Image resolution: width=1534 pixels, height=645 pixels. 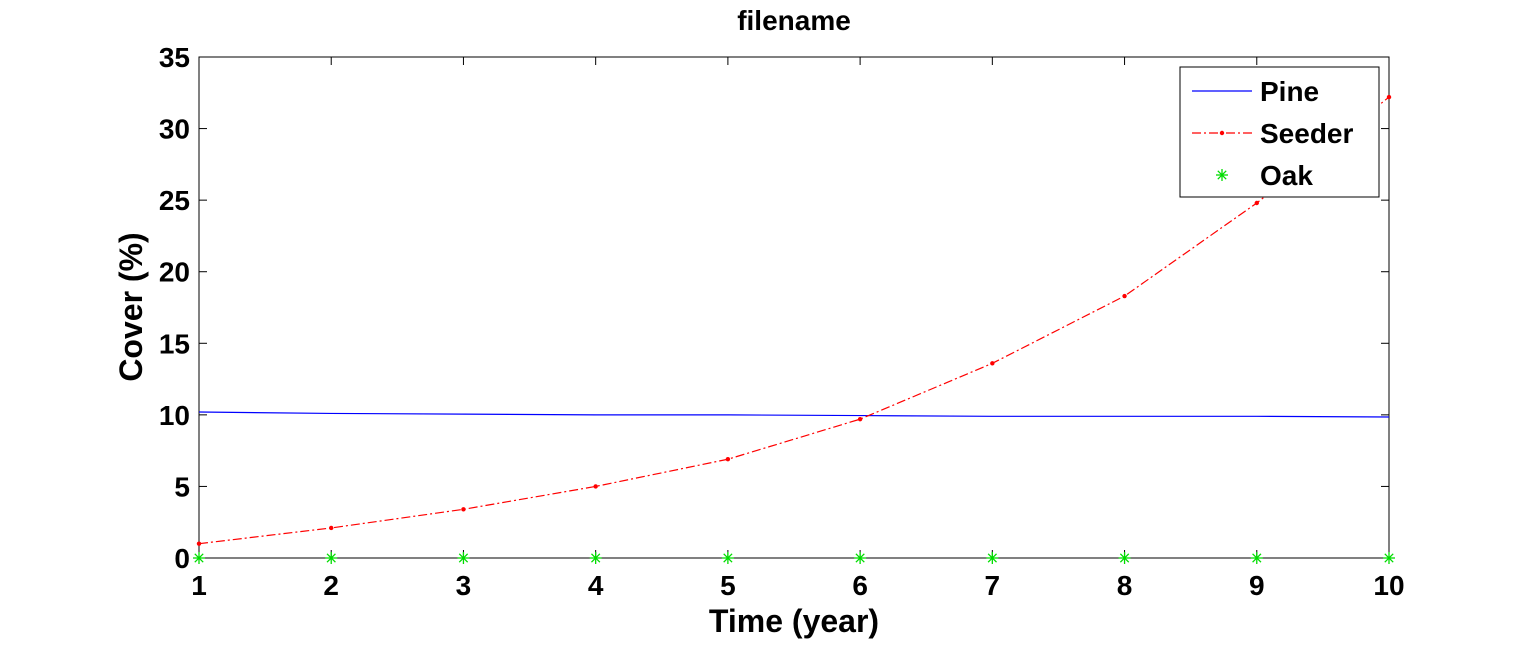 What do you see at coordinates (174, 200) in the screenshot?
I see `y-tick-label: 25` at bounding box center [174, 200].